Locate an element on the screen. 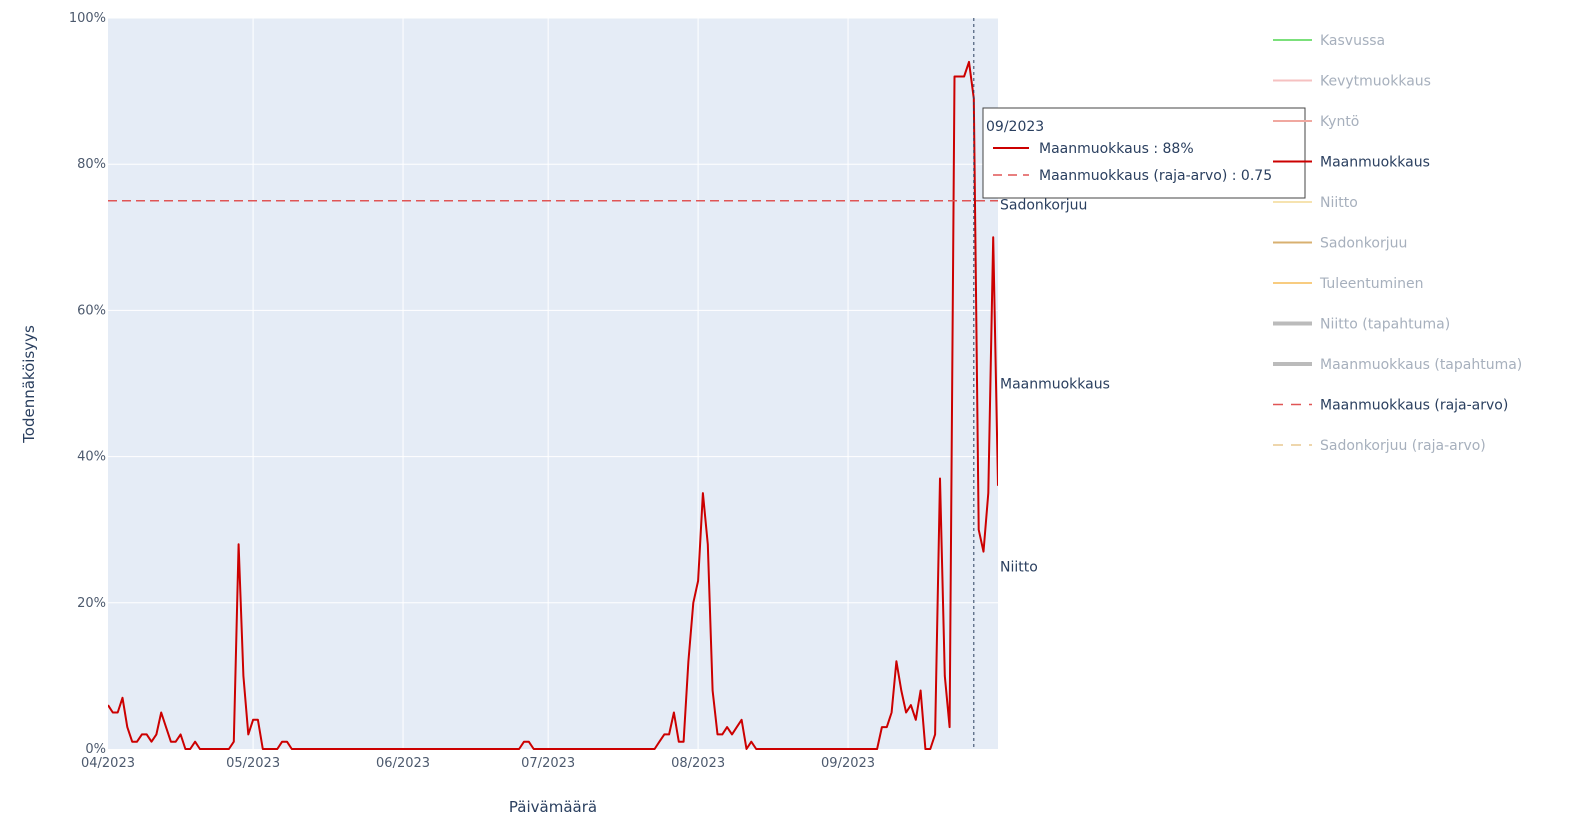 This screenshot has width=1595, height=825. legend-item: Maanmuokkaus (raja-arvo) is located at coordinates (1390, 406).